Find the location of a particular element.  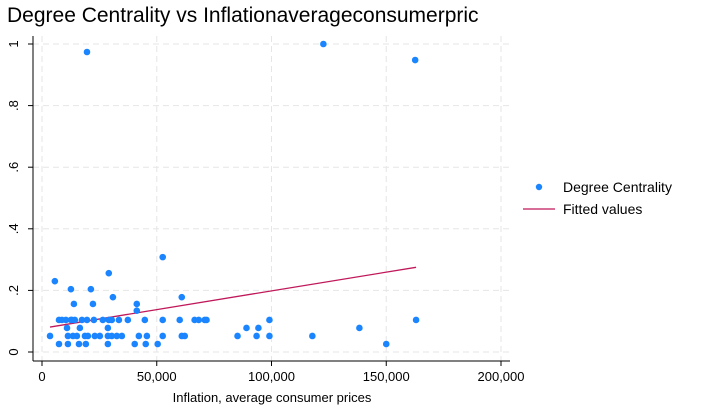

y-tick-label: .8 is located at coordinates (13, 105).